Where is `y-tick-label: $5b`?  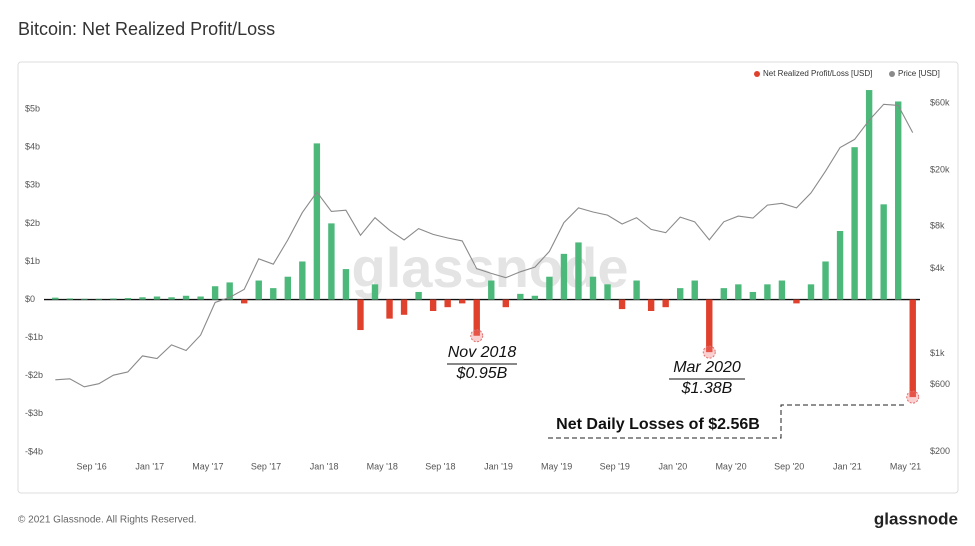 y-tick-label: $5b is located at coordinates (32, 108).